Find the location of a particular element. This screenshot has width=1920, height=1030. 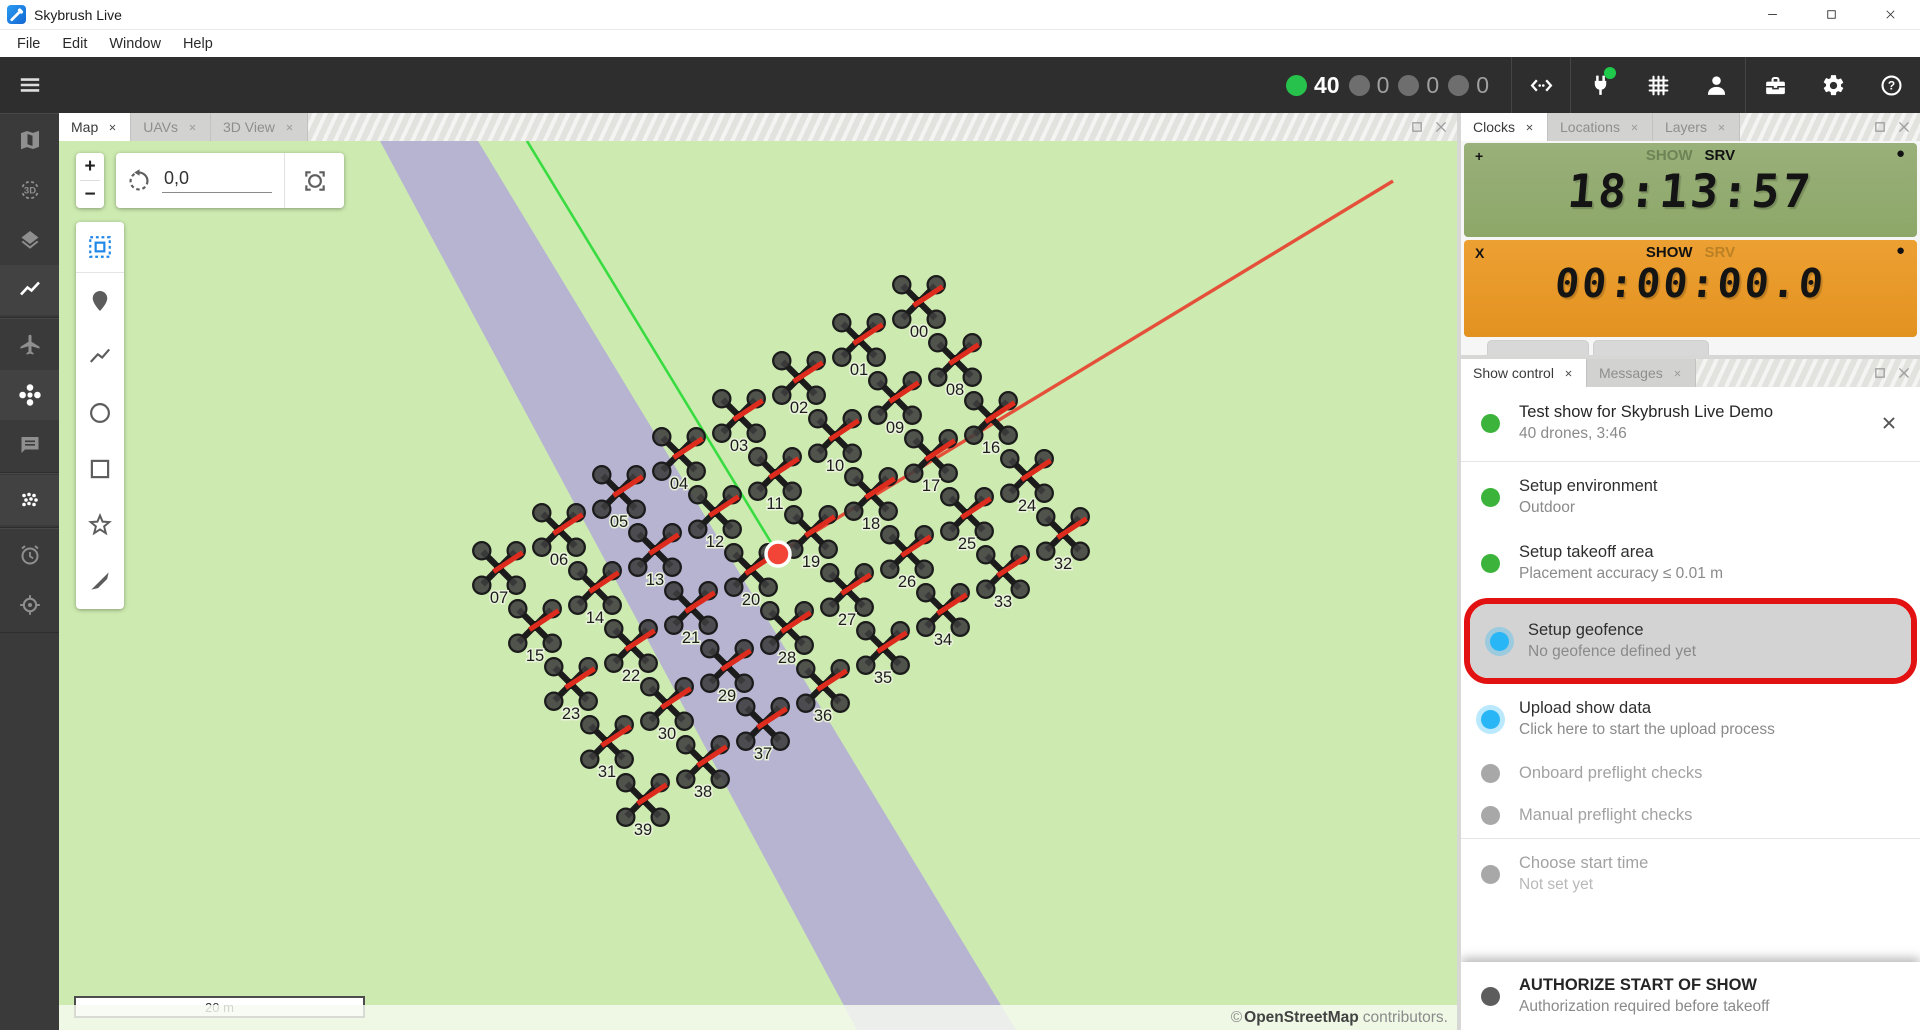

select-tool-button is located at coordinates (100, 247).